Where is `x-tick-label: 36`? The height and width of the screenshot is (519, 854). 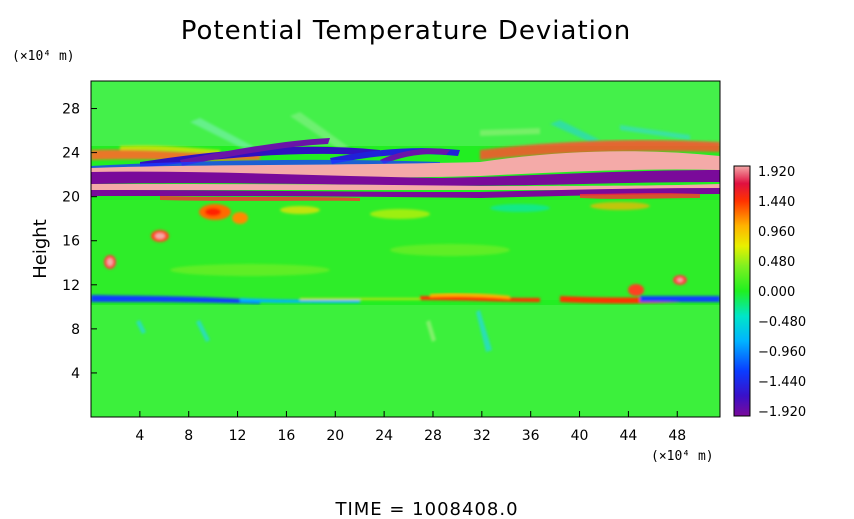
x-tick-label: 36 is located at coordinates (531, 436).